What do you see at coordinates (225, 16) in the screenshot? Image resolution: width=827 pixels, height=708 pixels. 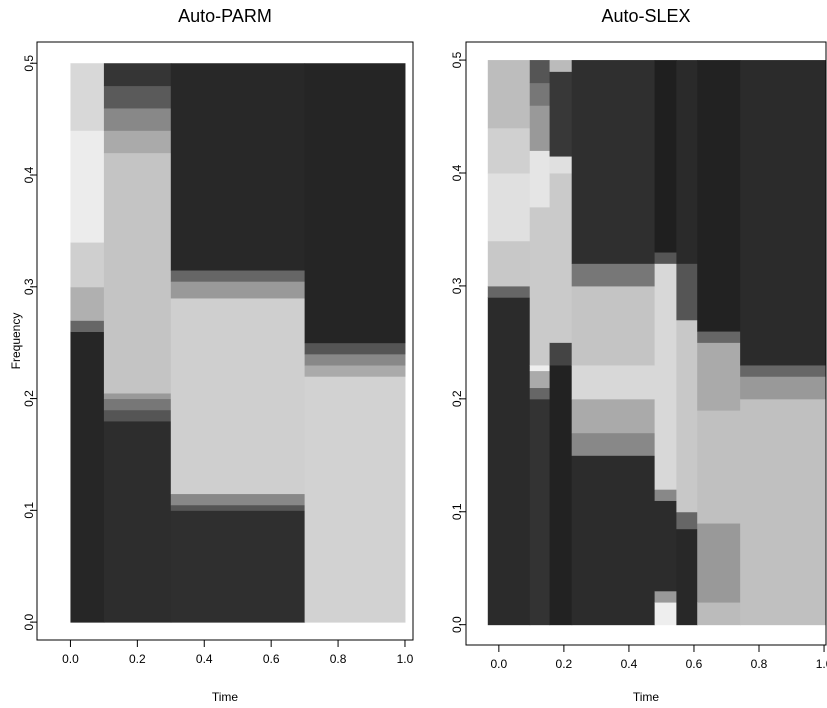 I see `chart-title: Auto-PARM` at bounding box center [225, 16].